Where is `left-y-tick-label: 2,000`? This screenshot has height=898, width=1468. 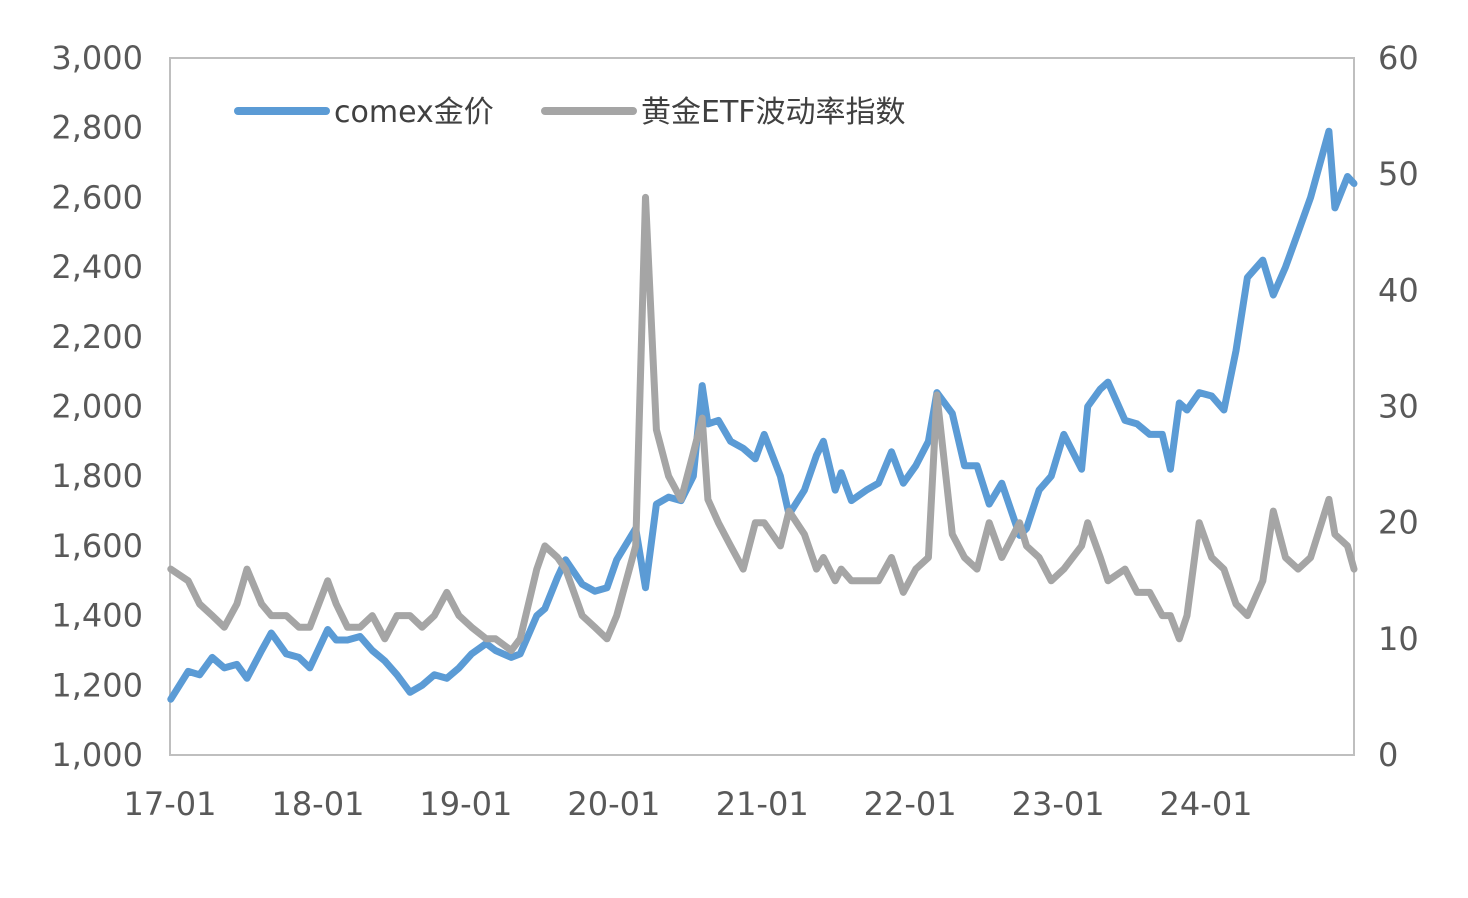 left-y-tick-label: 2,000 is located at coordinates (97, 407).